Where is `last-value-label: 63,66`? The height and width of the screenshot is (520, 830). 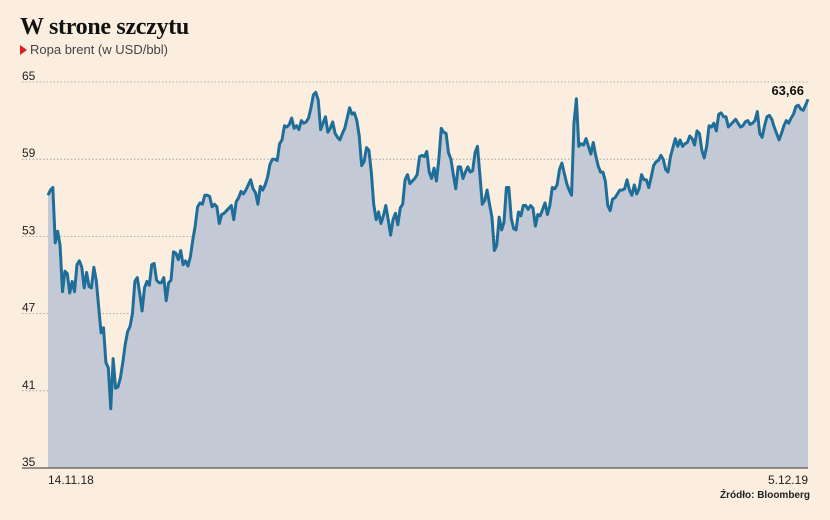
last-value-label: 63,66 is located at coordinates (787, 90).